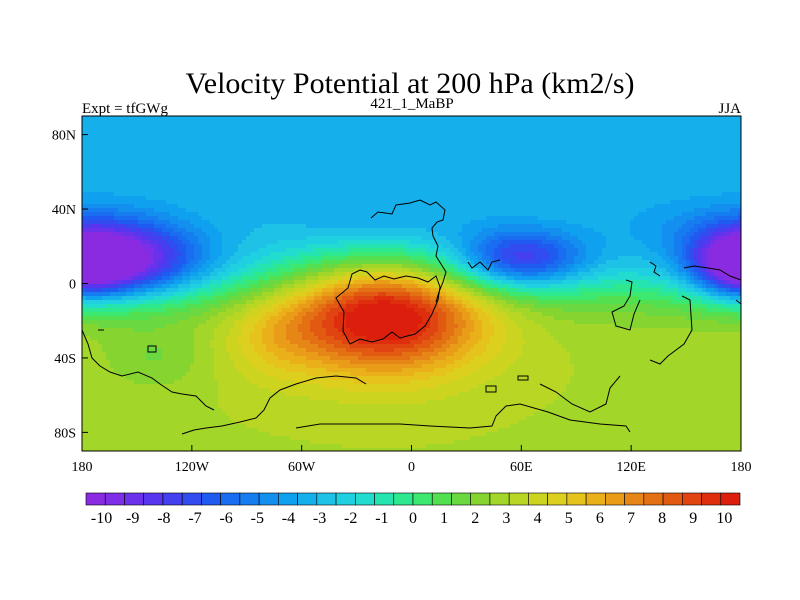  Describe the element at coordinates (350, 518) in the screenshot. I see `colorbar-label: -2` at that location.